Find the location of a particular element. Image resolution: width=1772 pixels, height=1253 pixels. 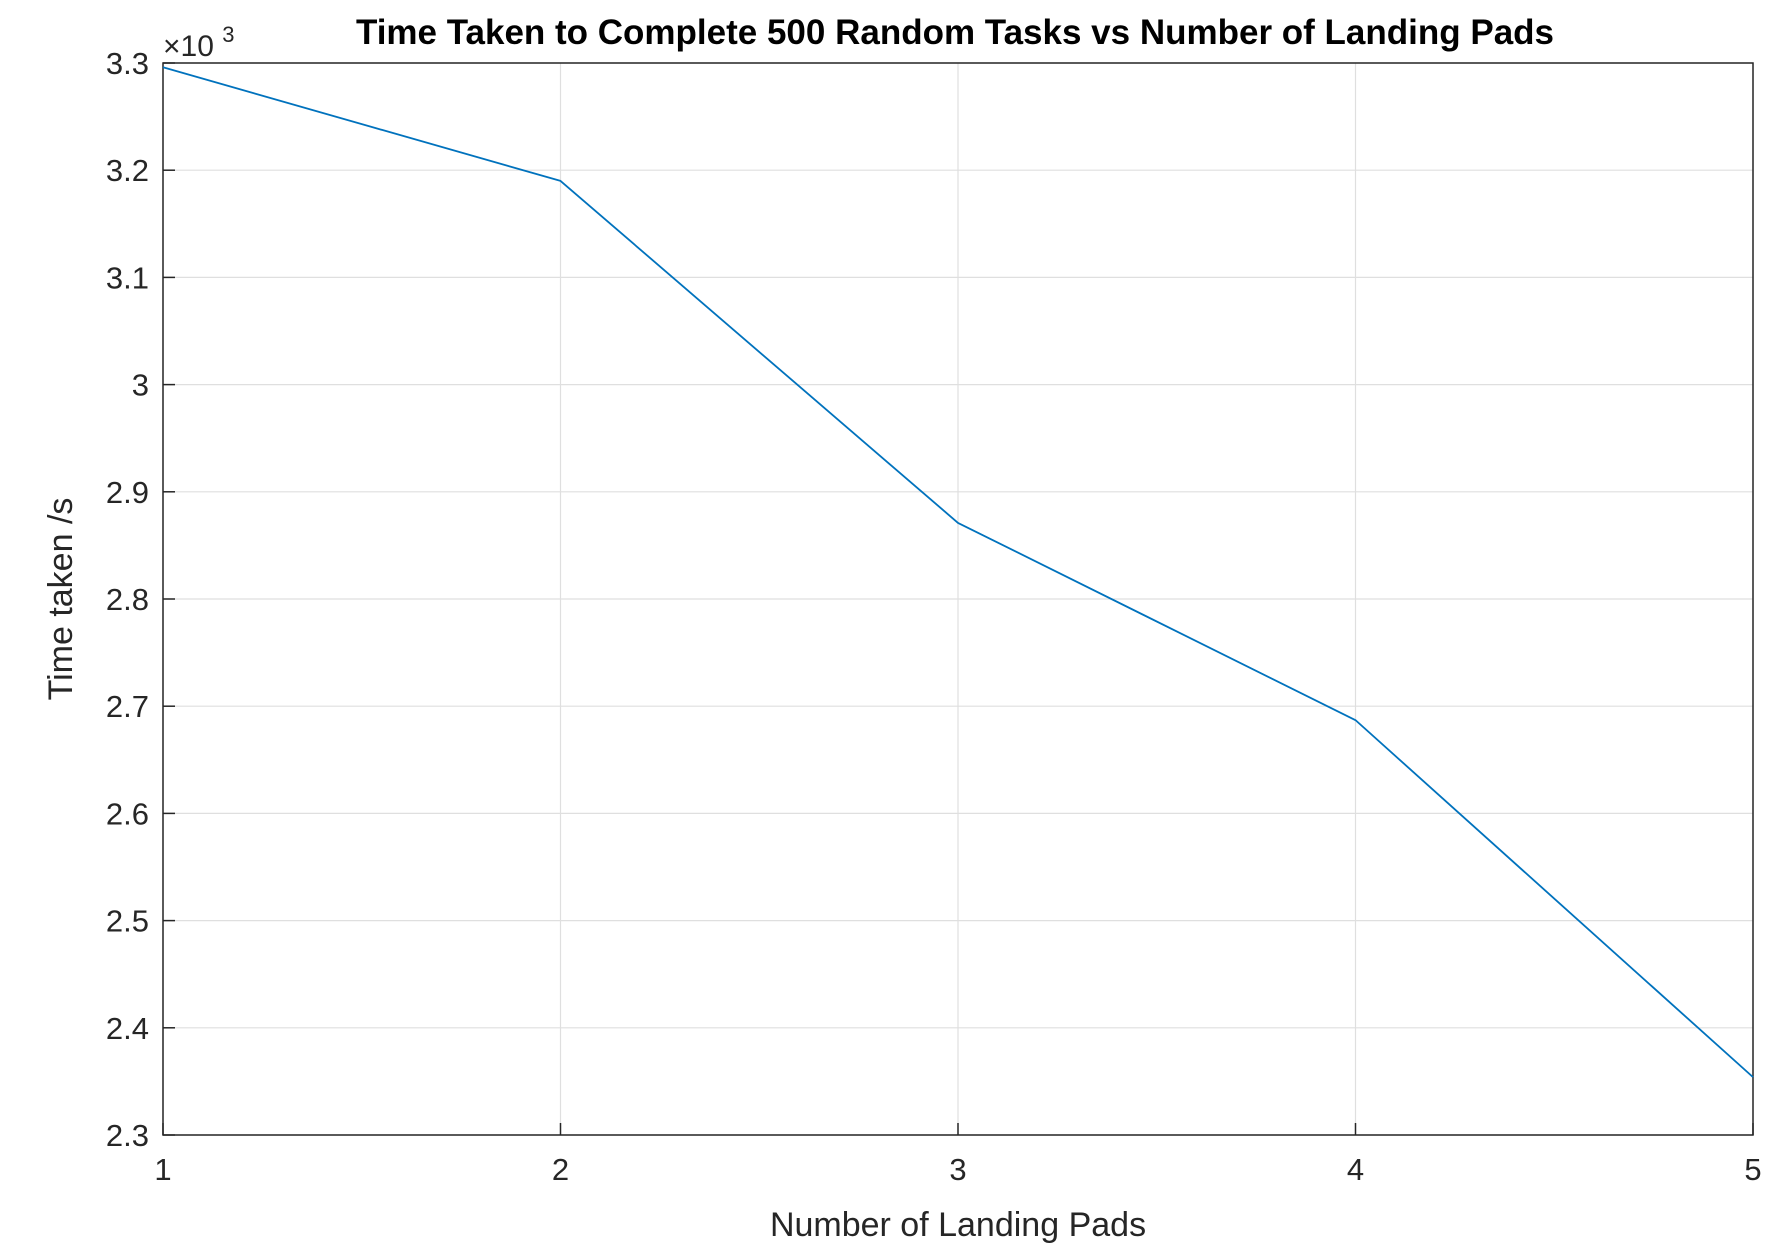

y-tick-label: 2.9 is located at coordinates (127, 492).